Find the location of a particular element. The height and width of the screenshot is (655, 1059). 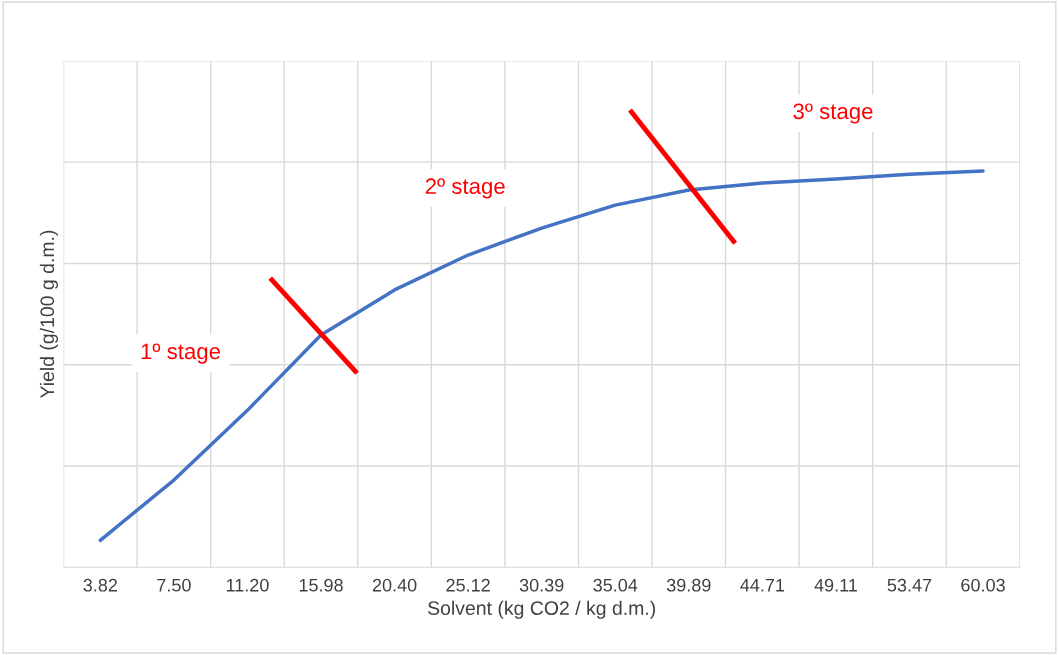

x-tick-label: 11.20 is located at coordinates (247, 585).